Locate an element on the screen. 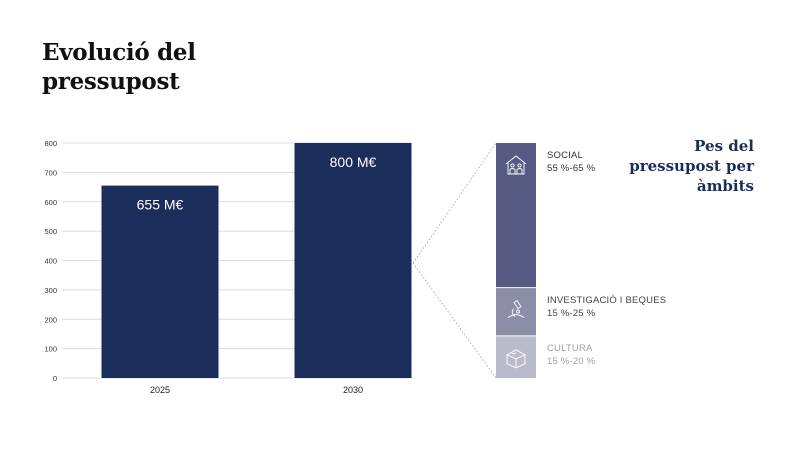 The image size is (800, 465). y-tick-label: 600 is located at coordinates (50, 202).